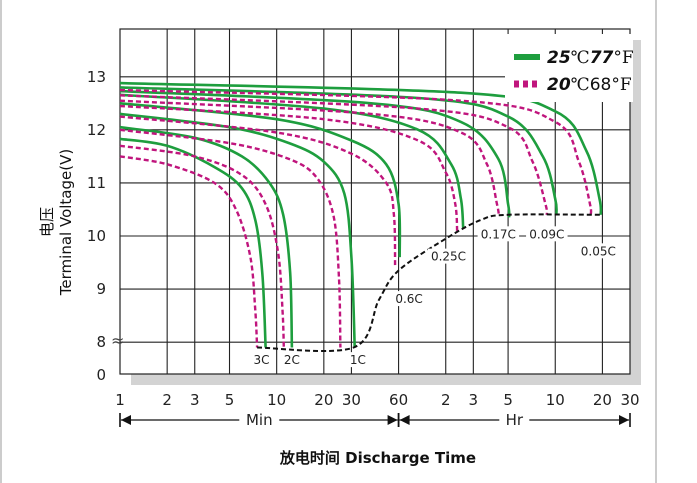 This screenshot has width=697, height=483. What do you see at coordinates (120, 400) in the screenshot?
I see `x-tick-label: 1` at bounding box center [120, 400].